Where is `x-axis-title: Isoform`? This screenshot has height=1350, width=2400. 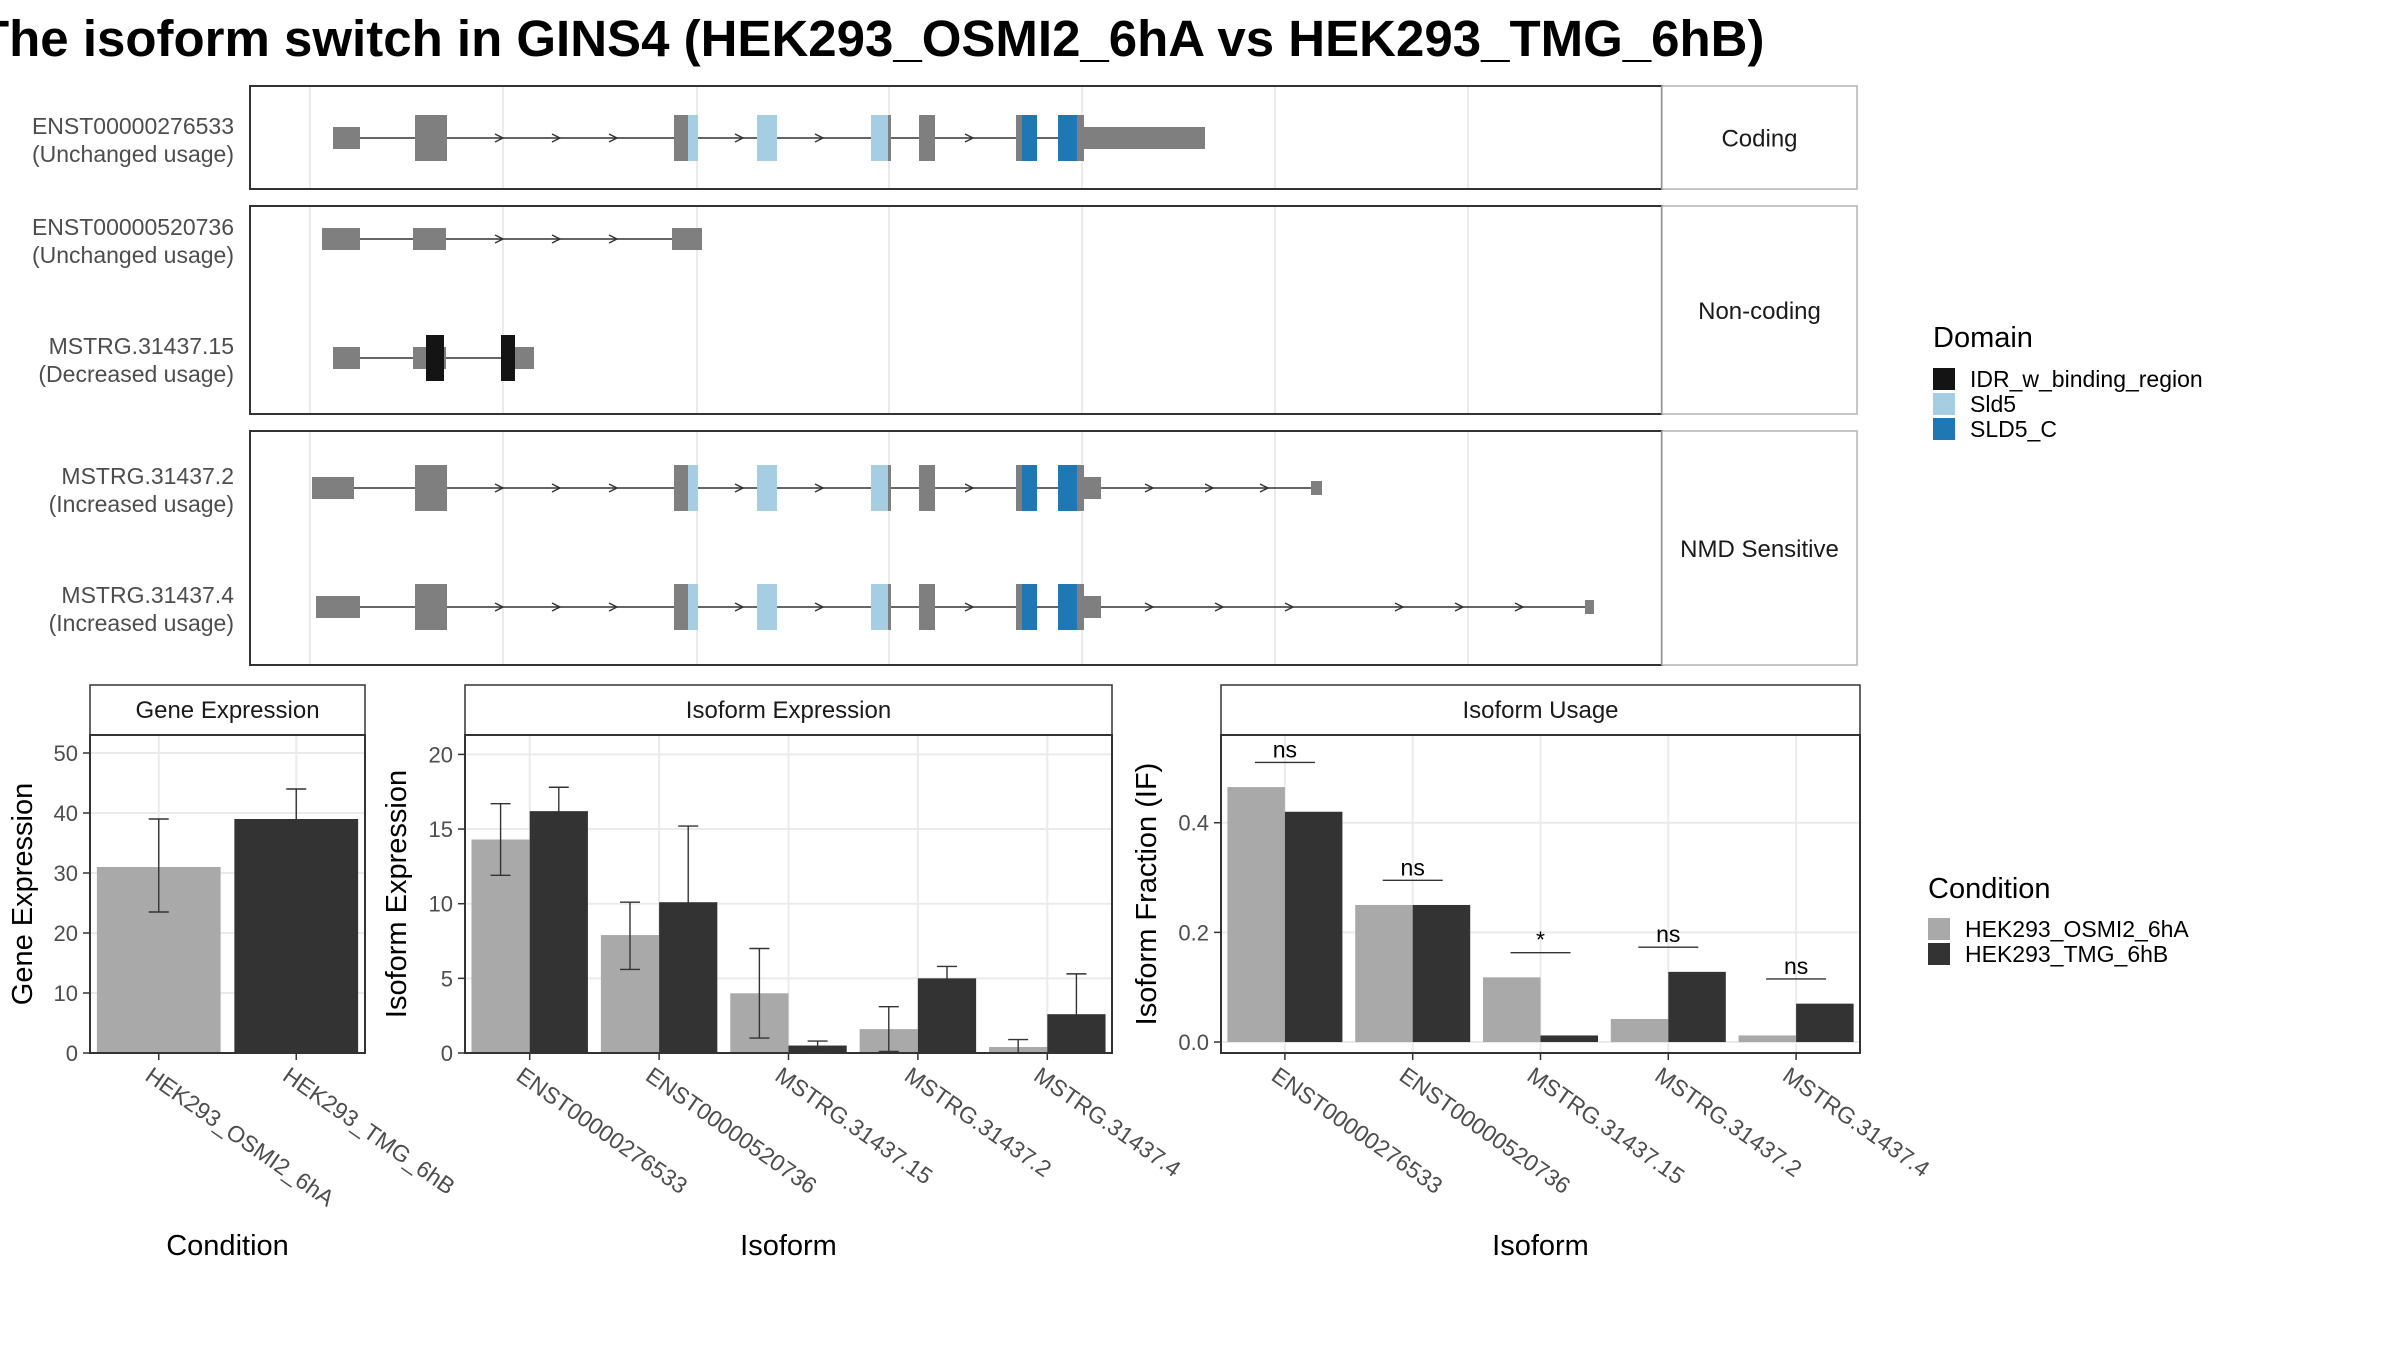 x-axis-title: Isoform is located at coordinates (788, 1246).